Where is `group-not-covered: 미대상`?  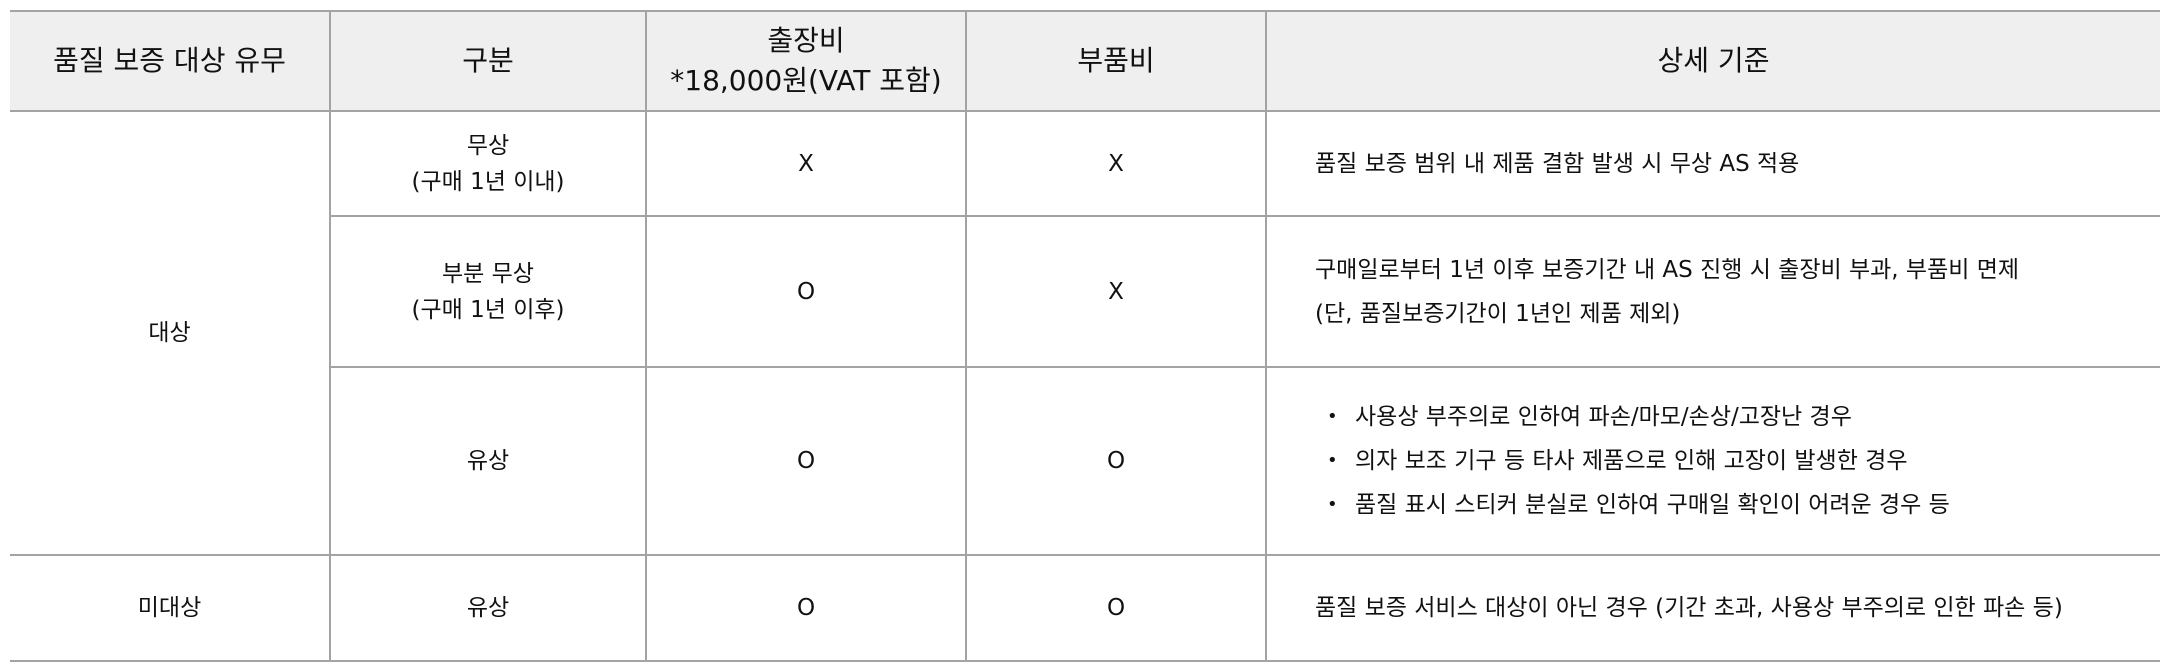 group-not-covered: 미대상 is located at coordinates (170, 608).